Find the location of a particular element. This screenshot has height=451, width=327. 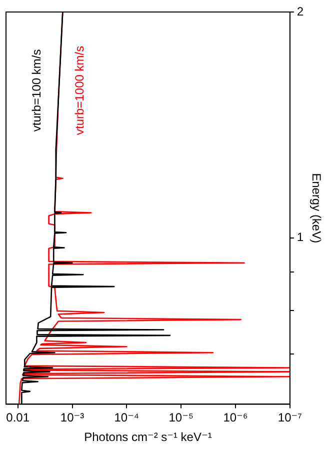

y-axis-title: Energy (keV) is located at coordinates (316, 208).